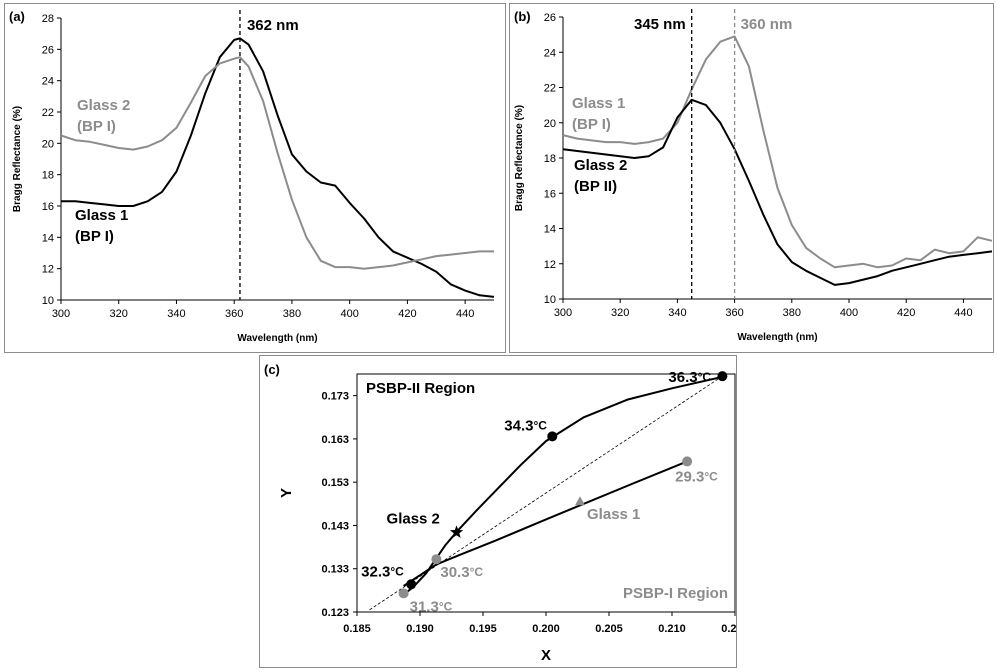 The width and height of the screenshot is (997, 672). Describe the element at coordinates (546, 655) in the screenshot. I see `x-axis-label: X` at that location.